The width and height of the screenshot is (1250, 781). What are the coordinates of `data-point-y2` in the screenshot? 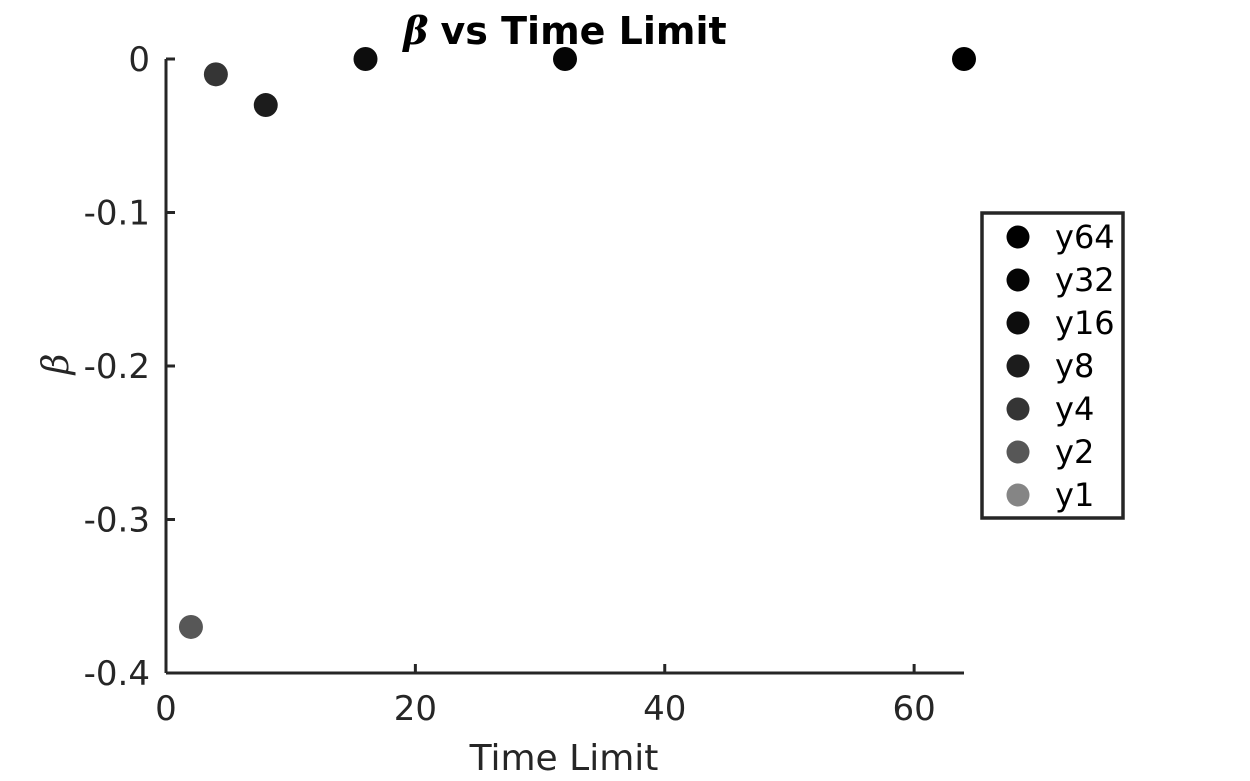 It's located at (190, 626).